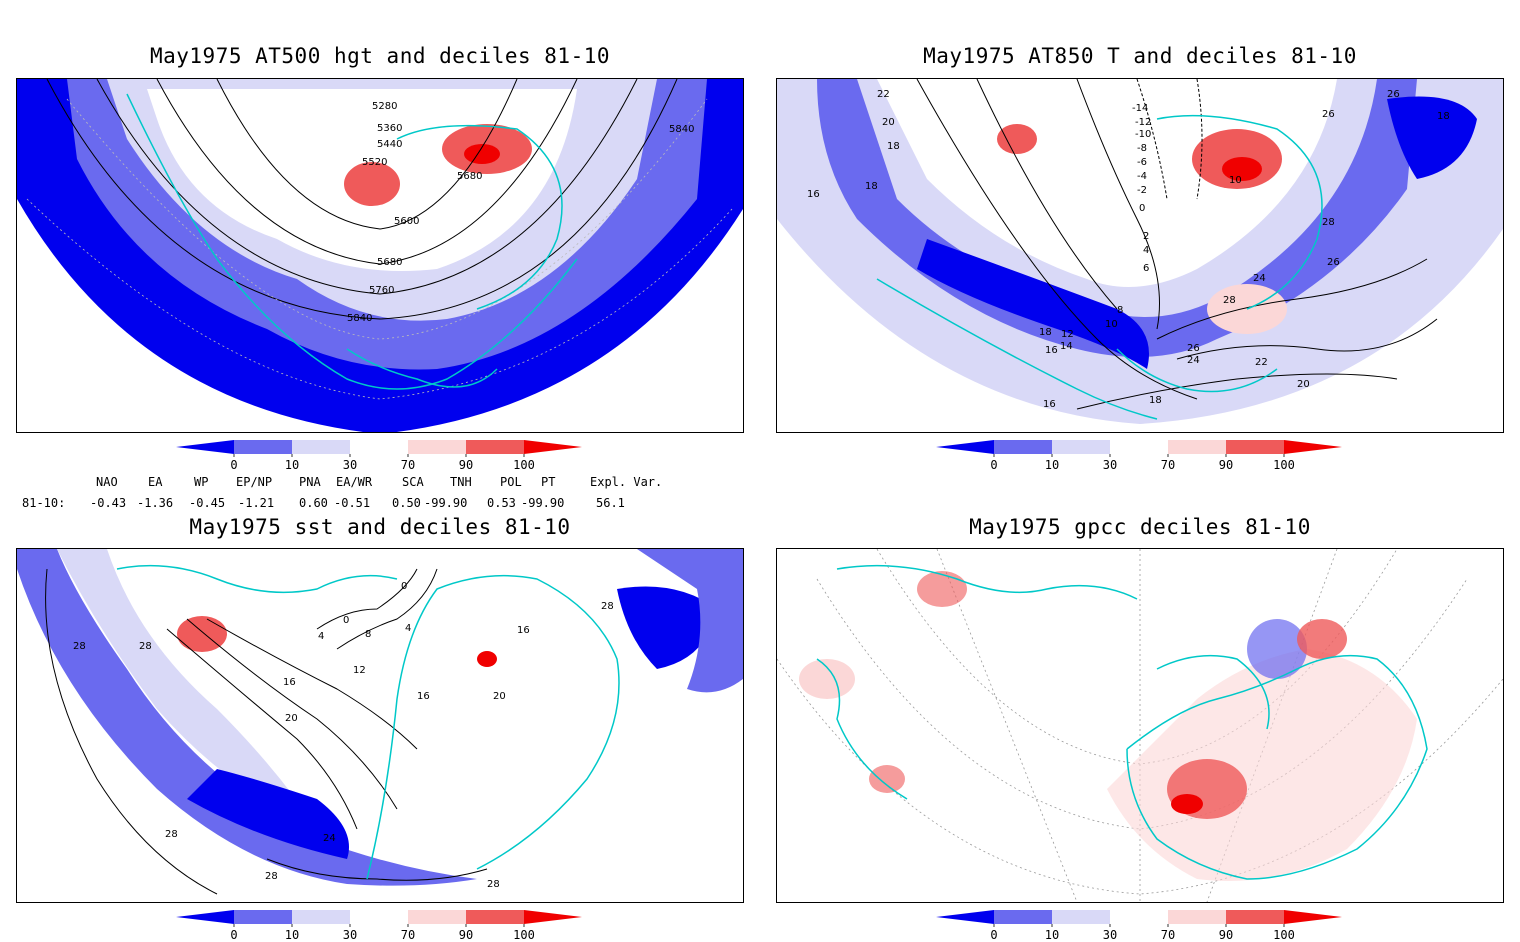  What do you see at coordinates (461, 482) in the screenshot?
I see `index-header-tnh: TNH` at bounding box center [461, 482].